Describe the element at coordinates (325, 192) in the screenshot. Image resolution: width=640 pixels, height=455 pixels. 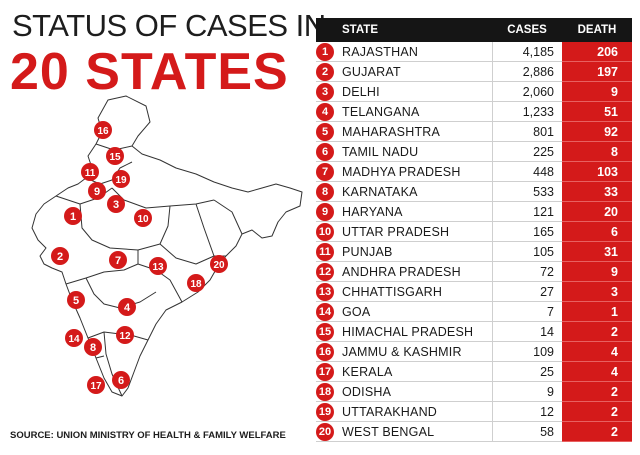
I see `row-number-badge: 8` at that location.